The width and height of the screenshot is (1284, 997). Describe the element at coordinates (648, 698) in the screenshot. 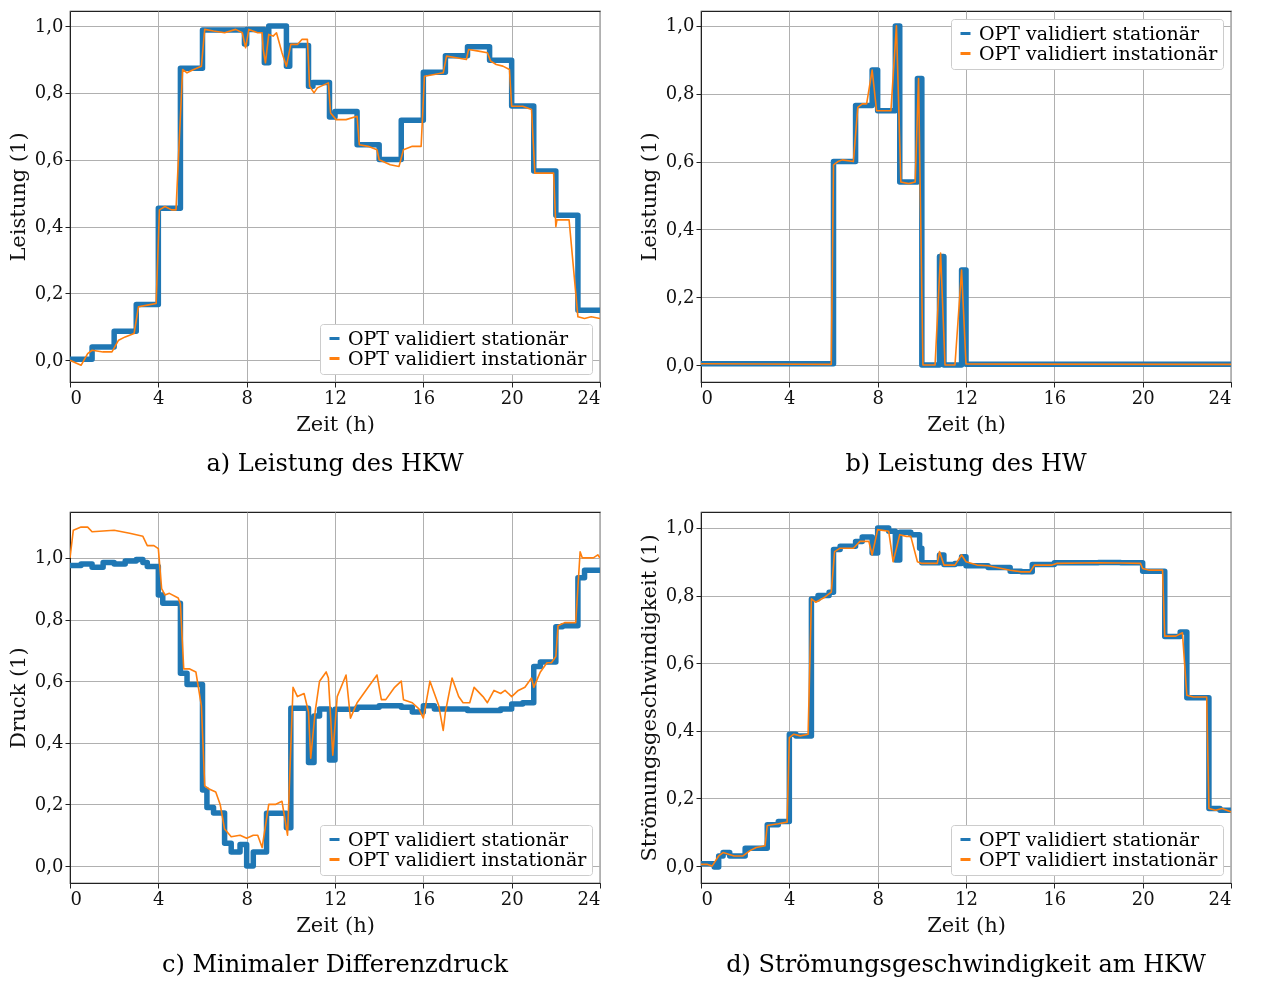

I see `y-axis-title: Strömungsgeschwindigkeit (1)` at that location.